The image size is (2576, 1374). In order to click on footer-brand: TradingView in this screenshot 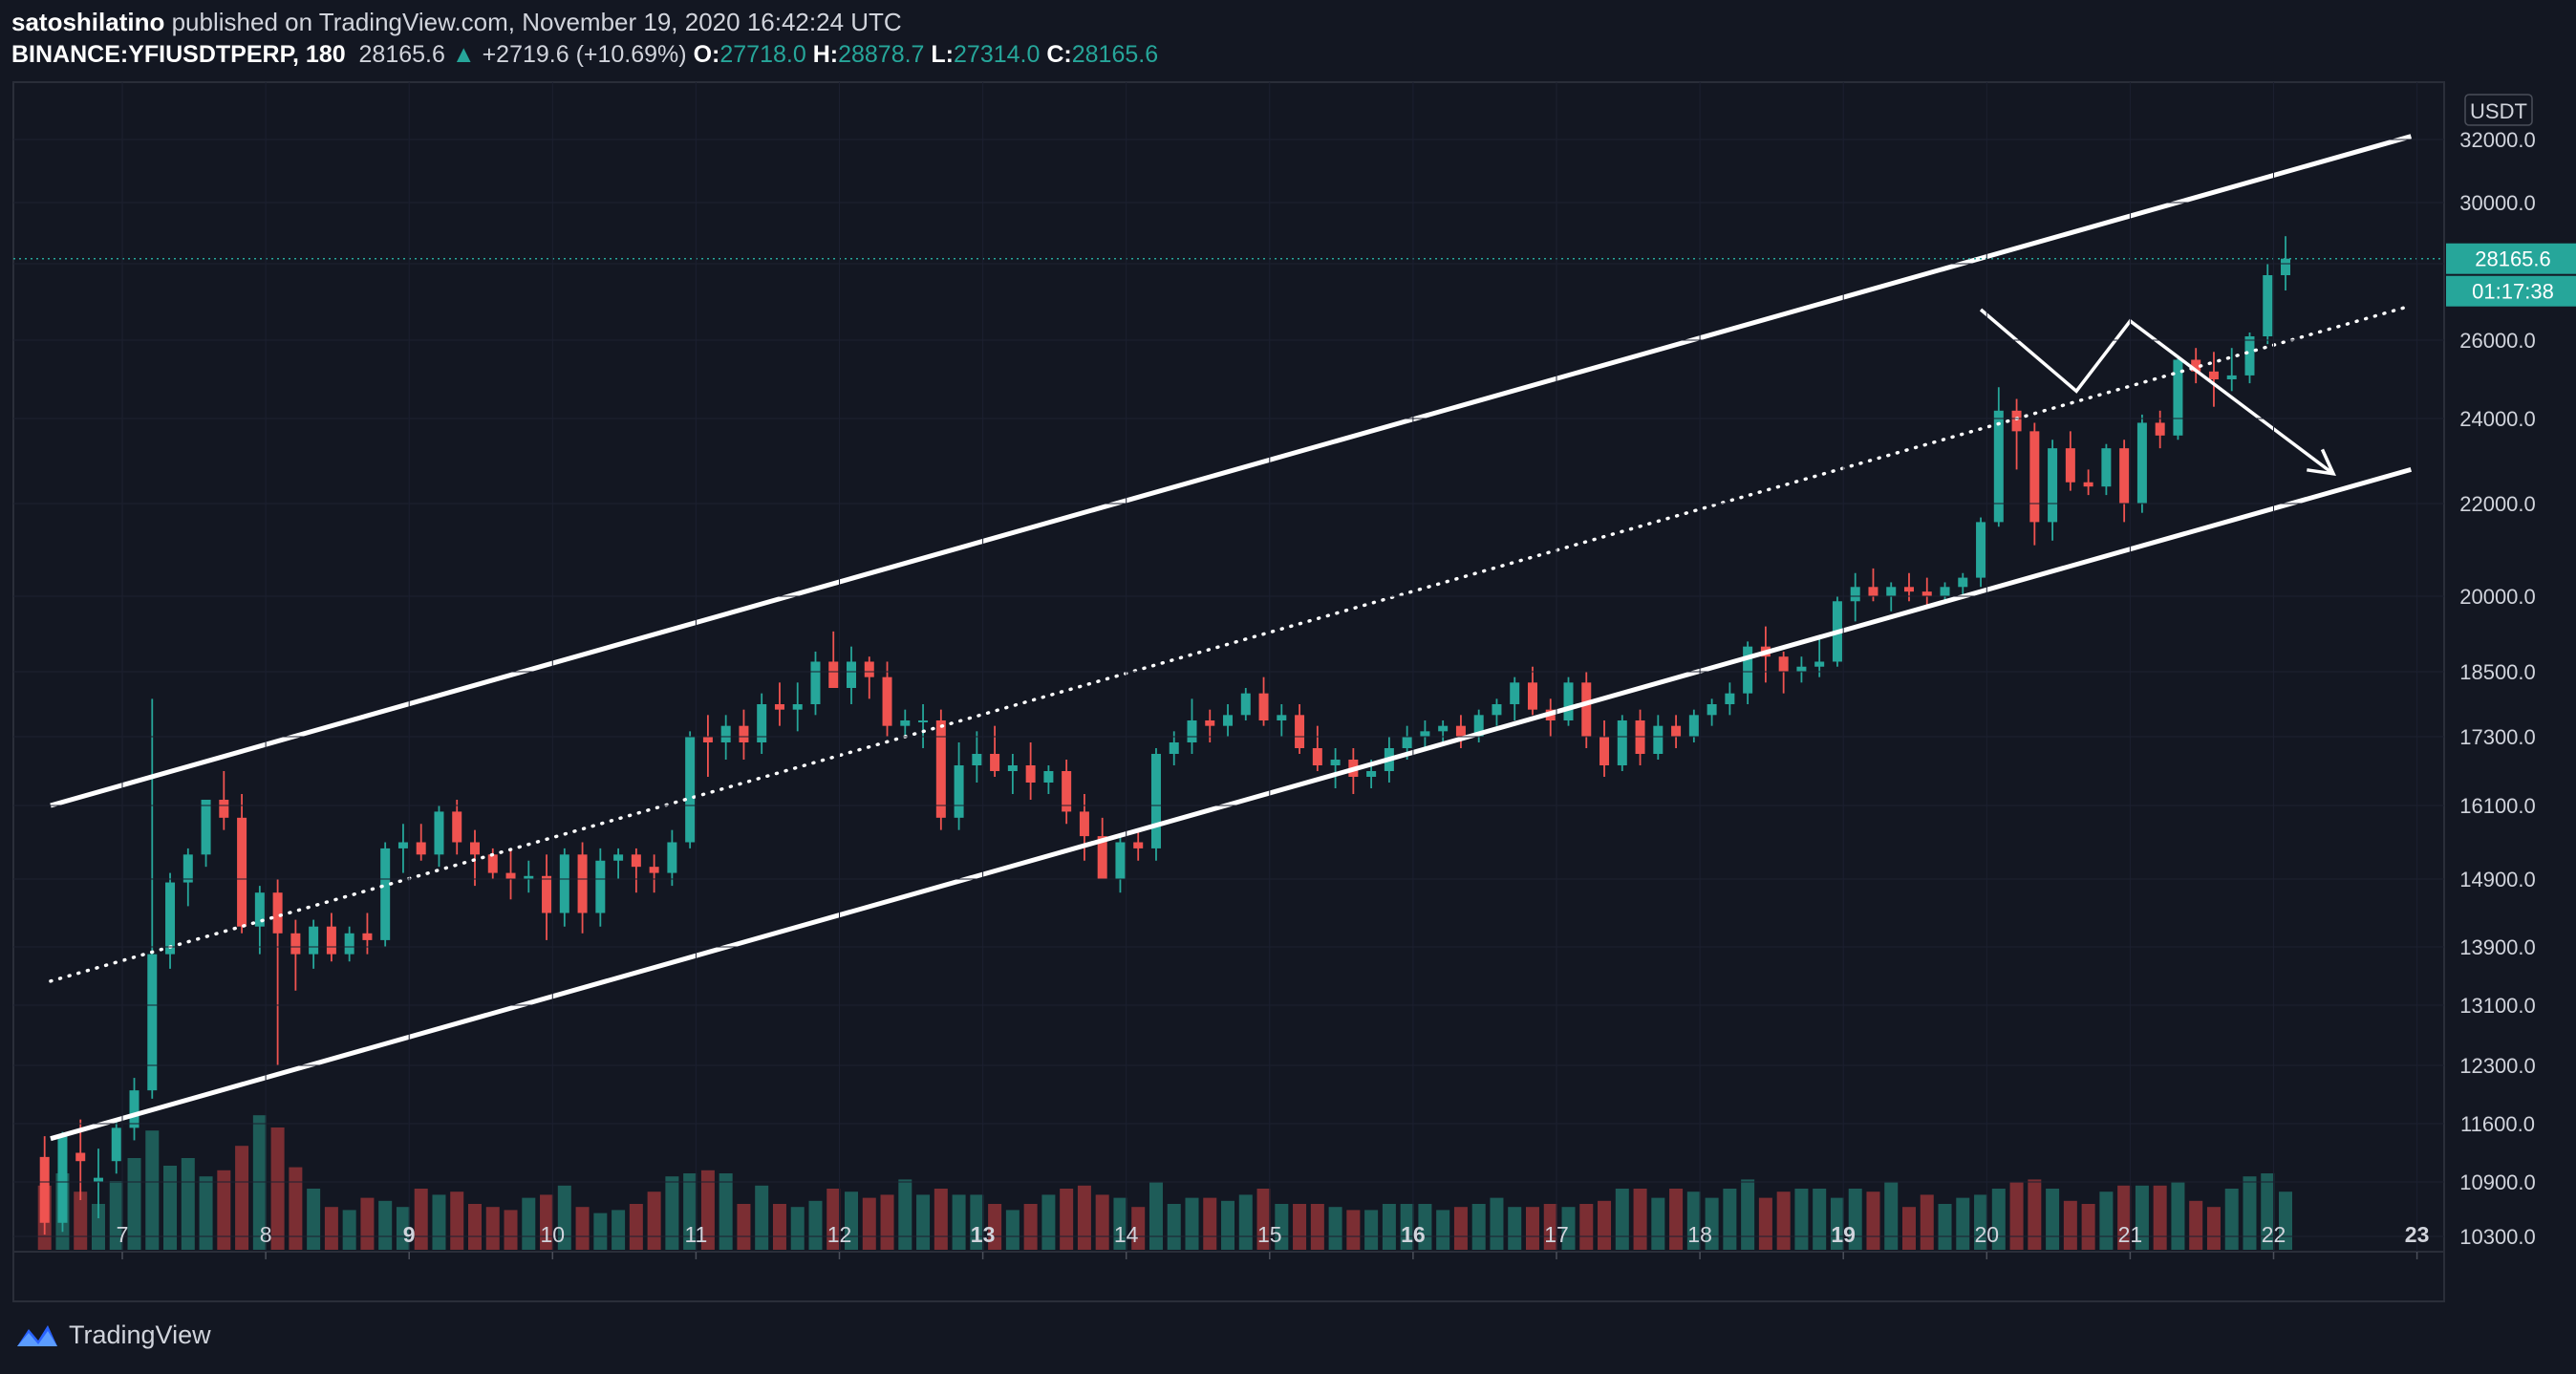, I will do `click(140, 1334)`.